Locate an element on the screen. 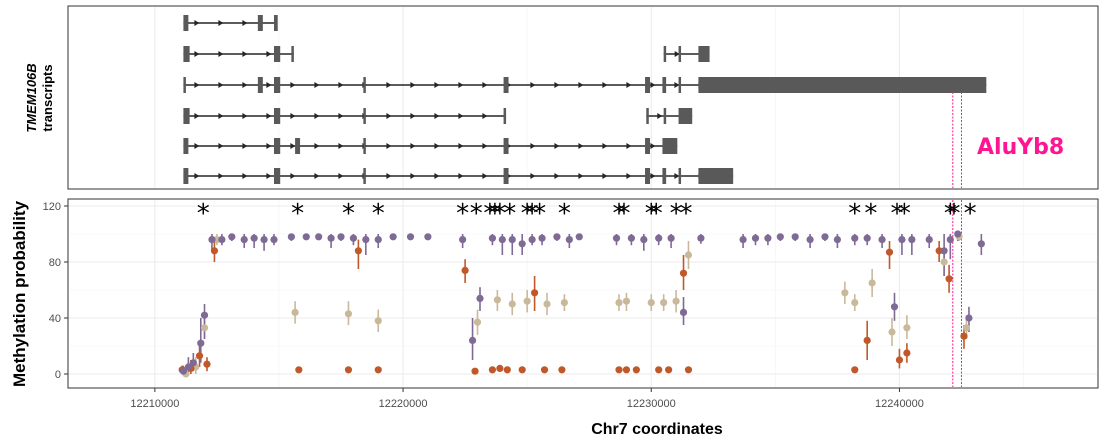 The height and width of the screenshot is (444, 1101). y-tick-label: 0 is located at coordinates (58, 375).